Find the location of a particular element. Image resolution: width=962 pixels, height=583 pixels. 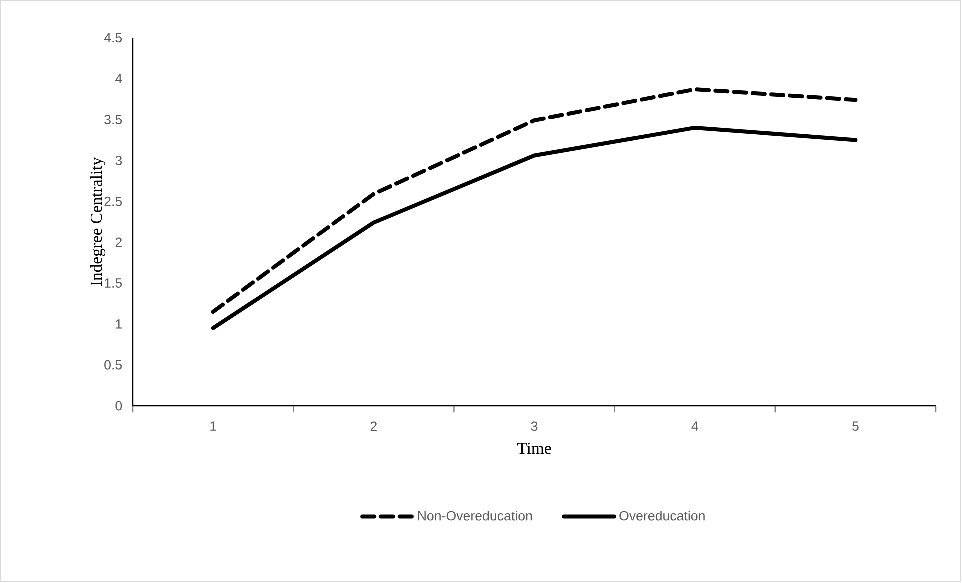

x-tick-label: 5 is located at coordinates (855, 427).